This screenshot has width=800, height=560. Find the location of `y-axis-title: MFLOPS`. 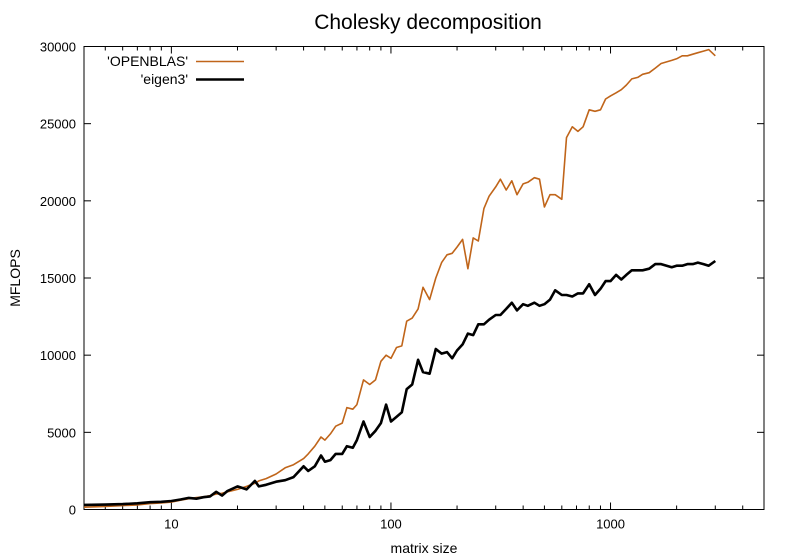

y-axis-title: MFLOPS is located at coordinates (15, 278).